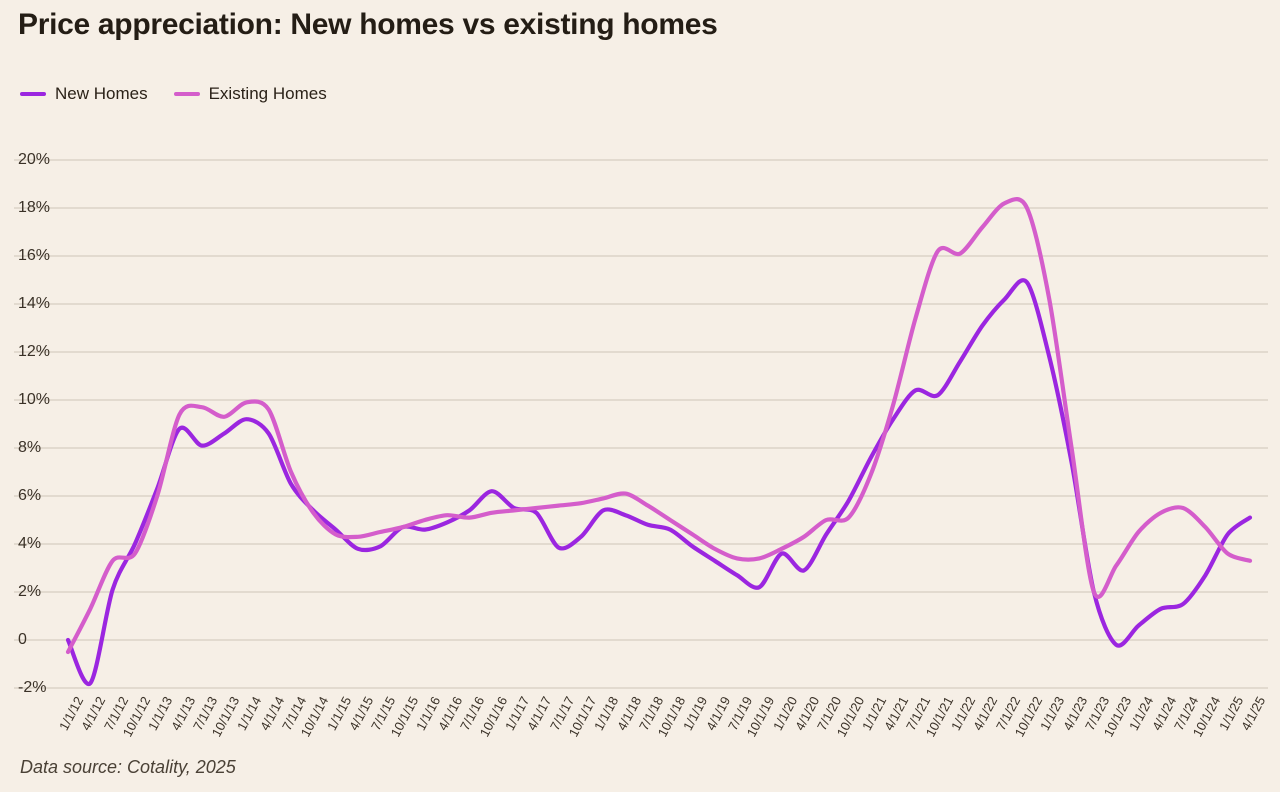 The height and width of the screenshot is (792, 1280). What do you see at coordinates (34, 399) in the screenshot?
I see `y-tick-label: 10%` at bounding box center [34, 399].